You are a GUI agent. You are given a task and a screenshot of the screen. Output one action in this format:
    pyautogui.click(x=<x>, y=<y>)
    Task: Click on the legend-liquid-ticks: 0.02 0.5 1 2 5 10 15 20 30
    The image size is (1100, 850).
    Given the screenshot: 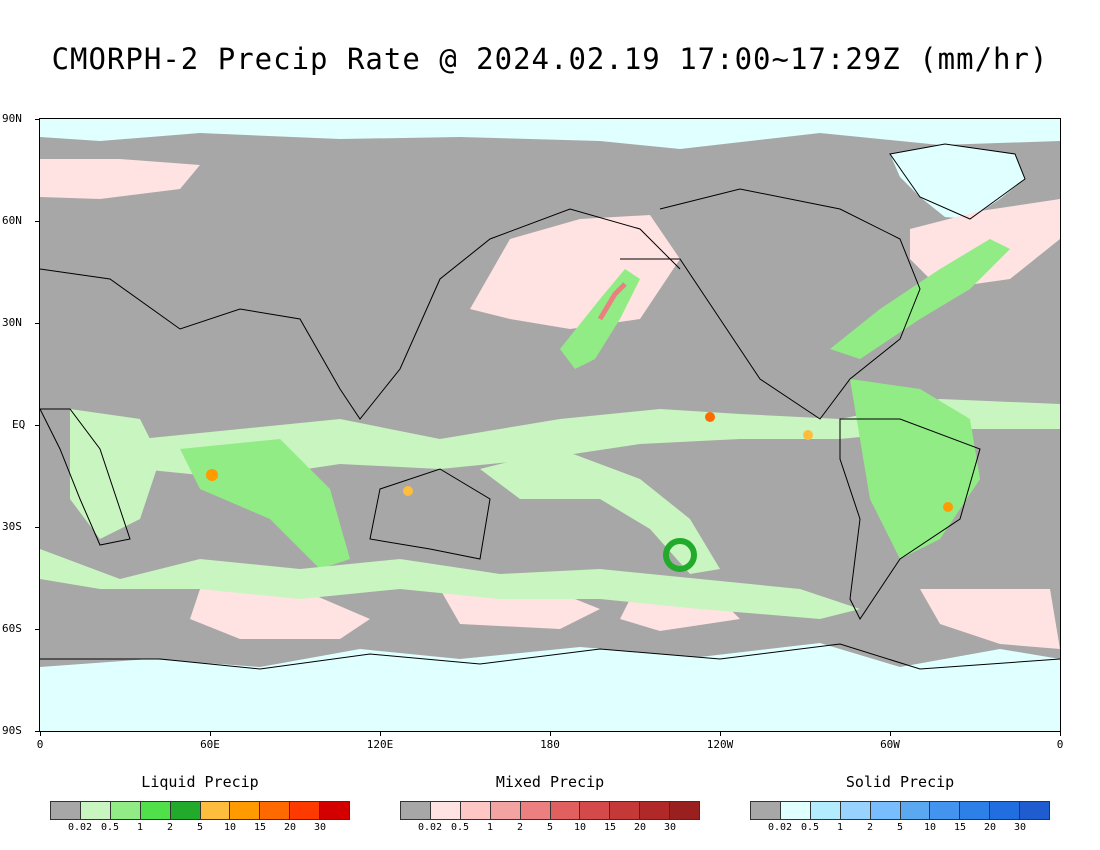 What is the action you would take?
    pyautogui.click(x=200, y=829)
    